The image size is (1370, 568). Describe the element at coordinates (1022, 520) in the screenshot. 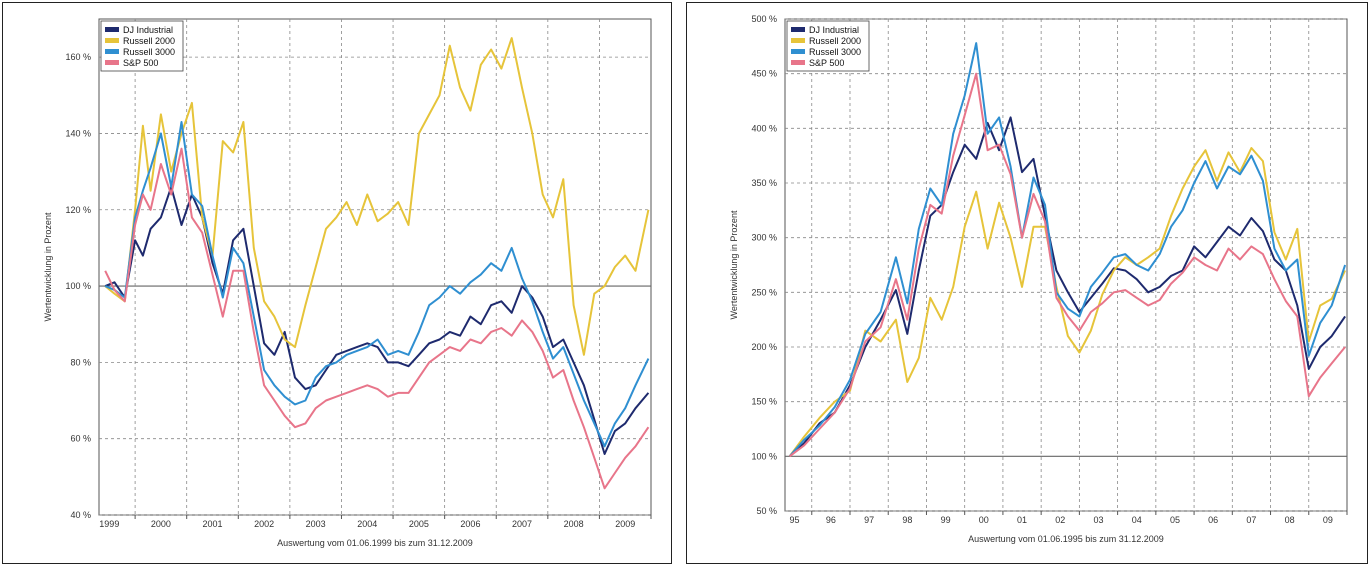

I see `chart1-xtick-label: 01` at that location.